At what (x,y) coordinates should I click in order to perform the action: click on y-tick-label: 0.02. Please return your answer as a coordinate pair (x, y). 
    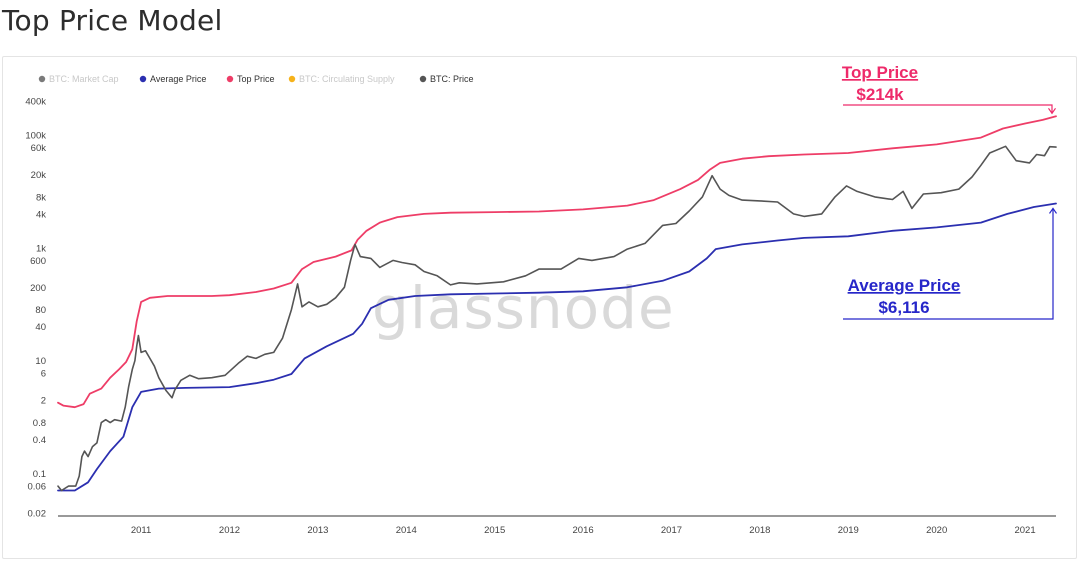
    Looking at the image, I should click on (37, 514).